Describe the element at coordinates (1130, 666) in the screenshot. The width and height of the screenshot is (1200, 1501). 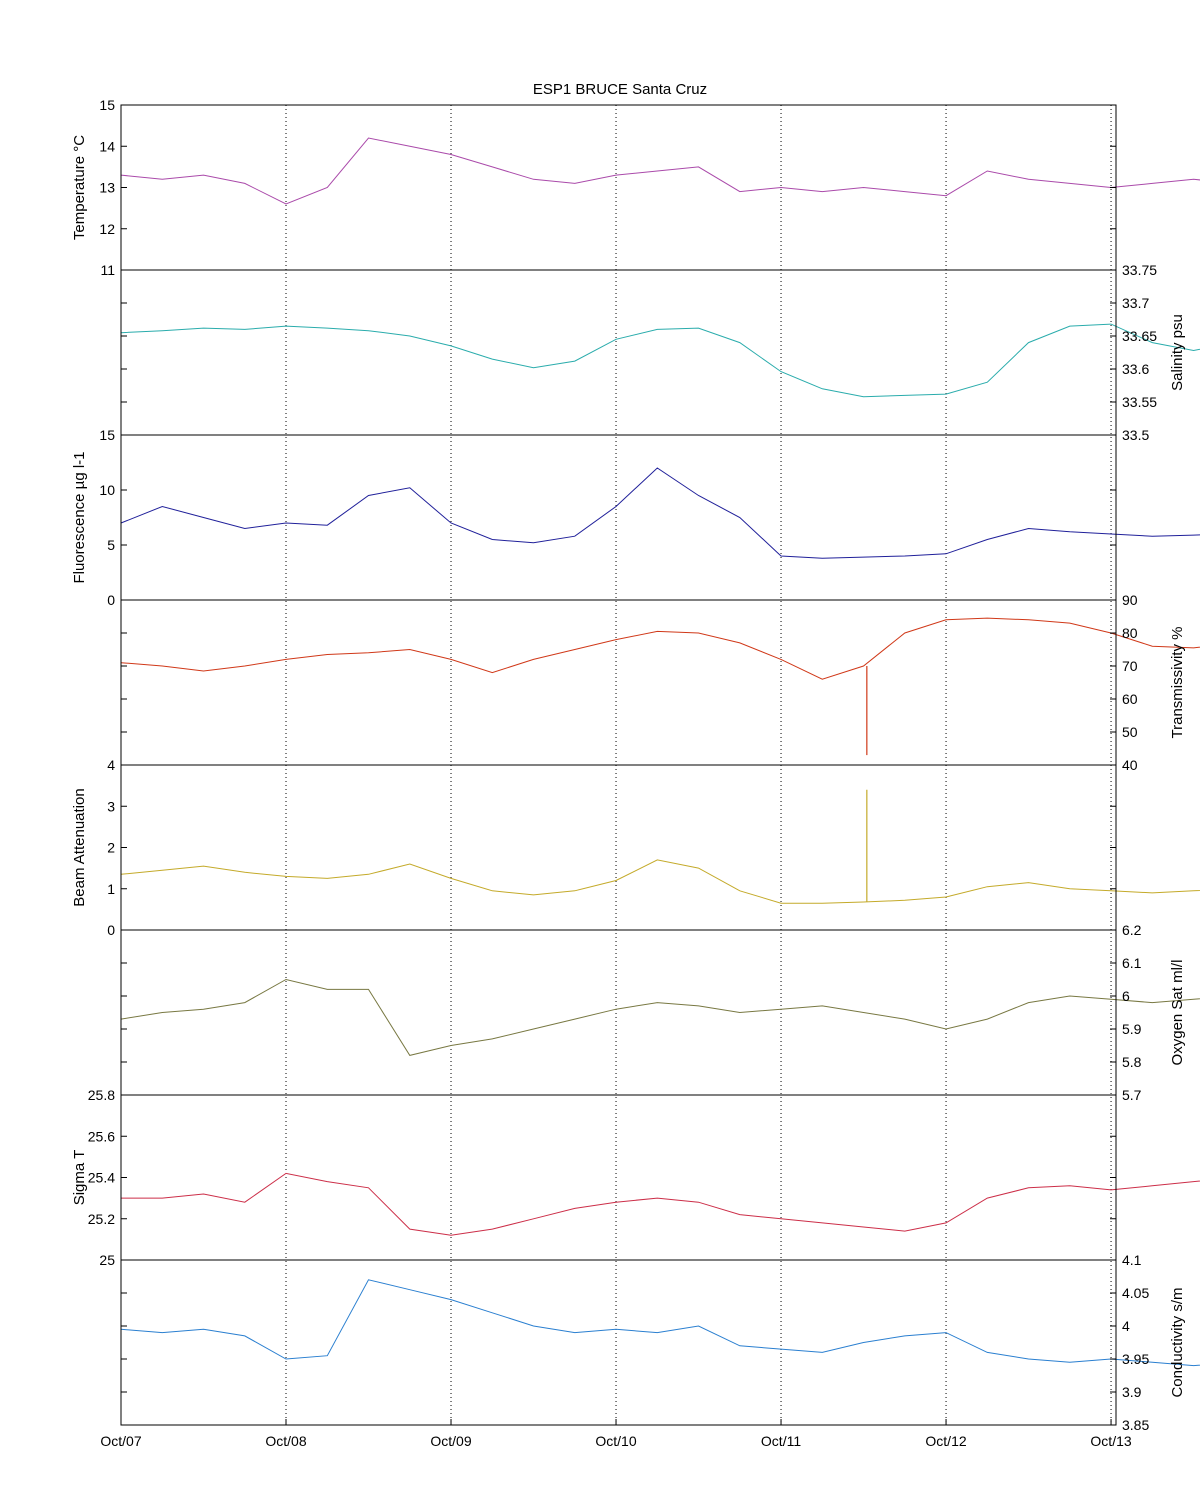
I see `transmissivity-ytick-label: 70` at that location.